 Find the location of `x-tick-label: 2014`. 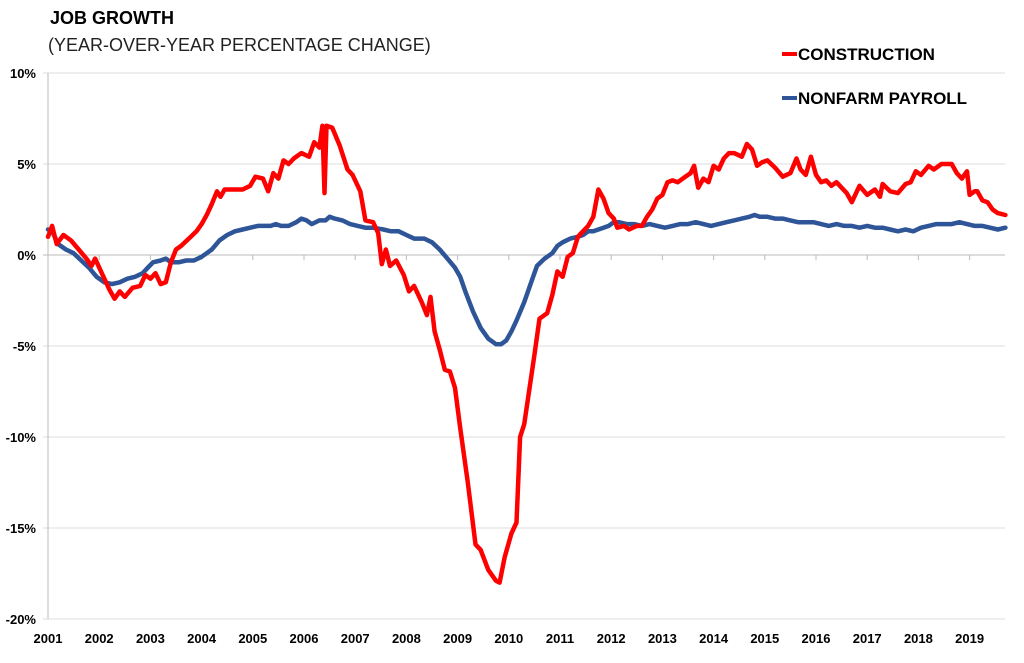

x-tick-label: 2014 is located at coordinates (714, 638).